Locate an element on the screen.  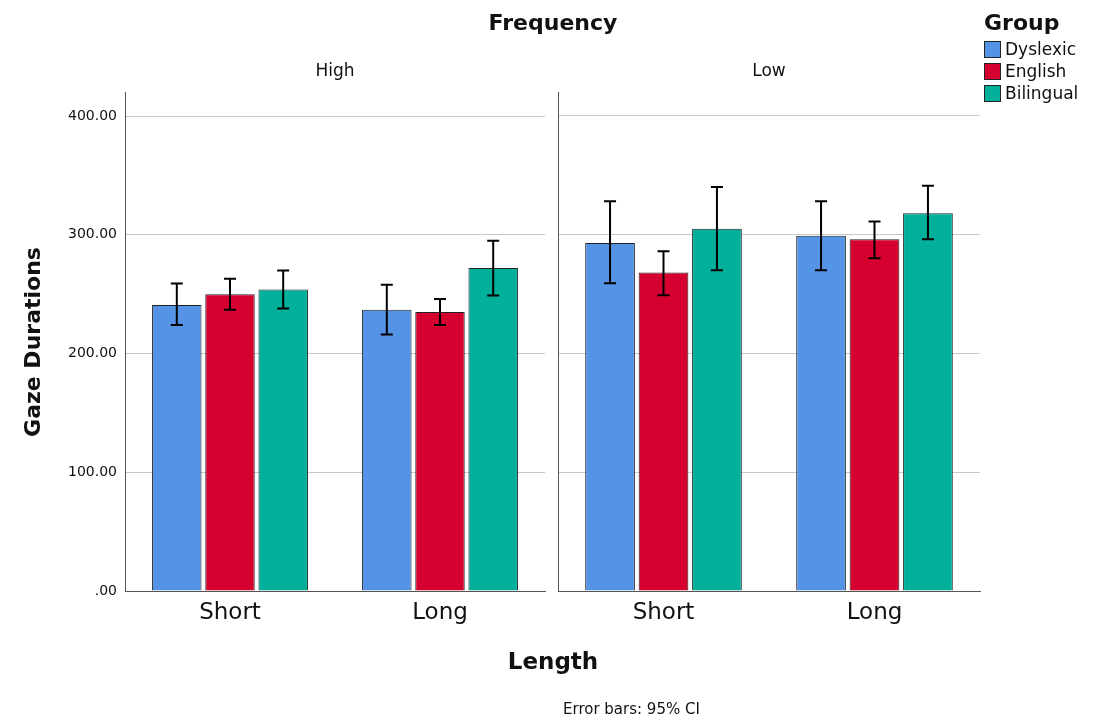
chart-subtitle: Low is located at coordinates (769, 70).